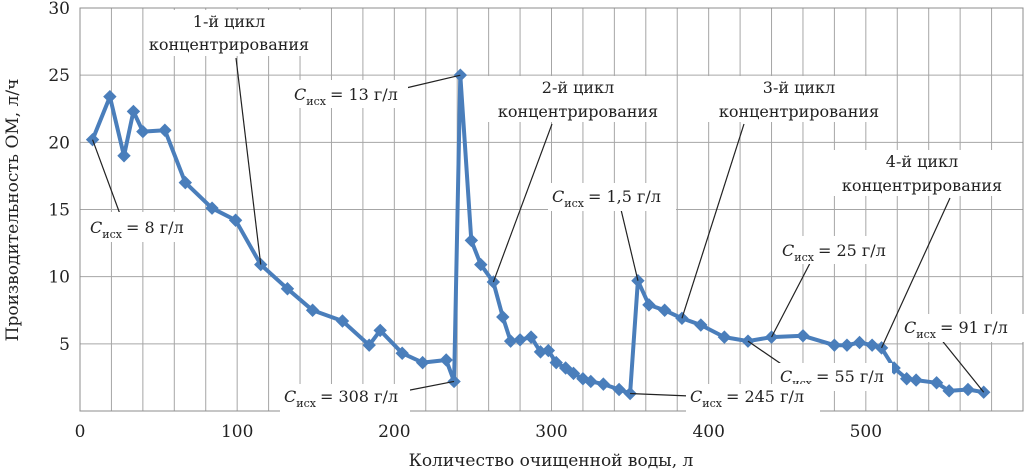  I want to click on annotation-c308-value: = 308 г/л, so click(359, 396).